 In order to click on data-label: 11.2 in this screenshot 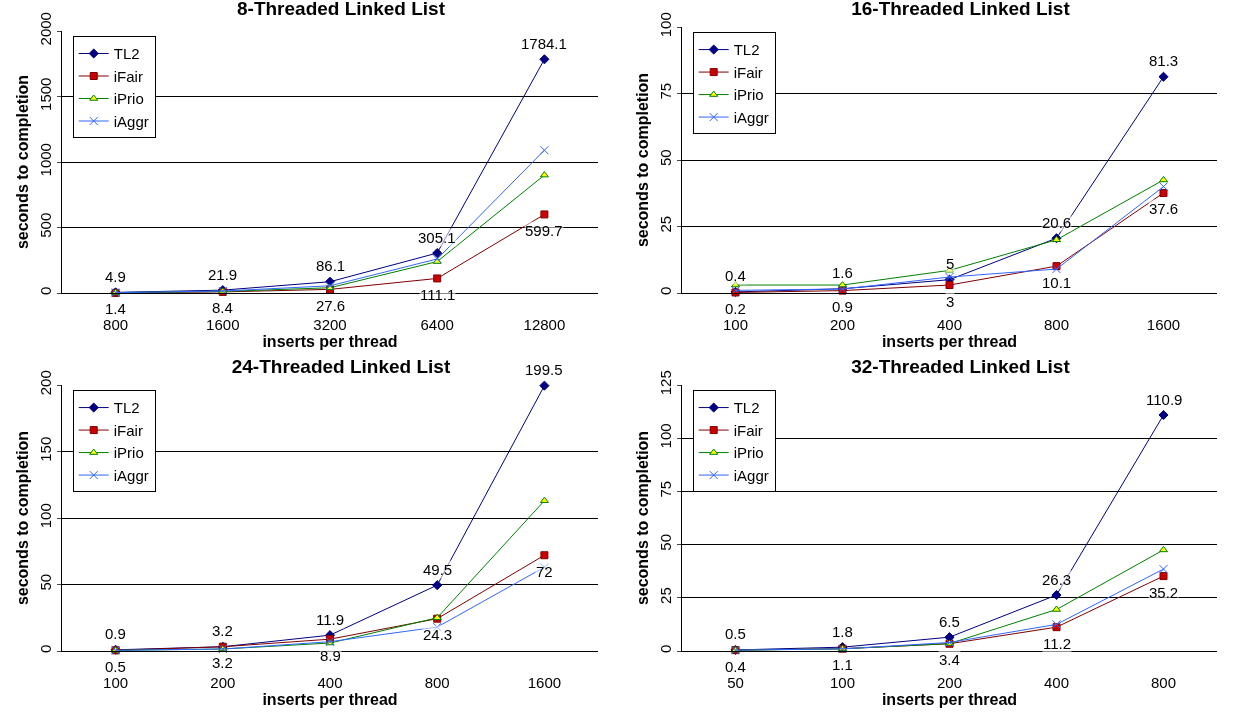, I will do `click(1057, 643)`.